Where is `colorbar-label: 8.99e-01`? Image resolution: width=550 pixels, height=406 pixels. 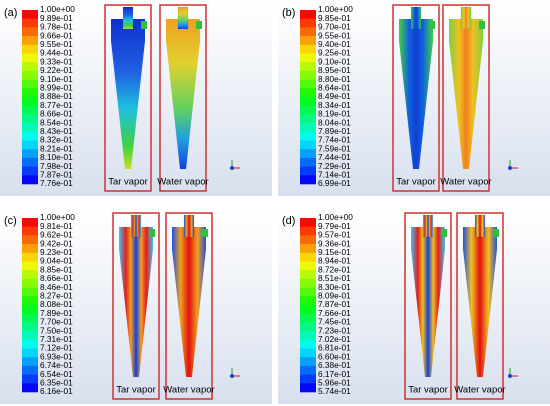
colorbar-label: 8.99e-01 is located at coordinates (56, 87).